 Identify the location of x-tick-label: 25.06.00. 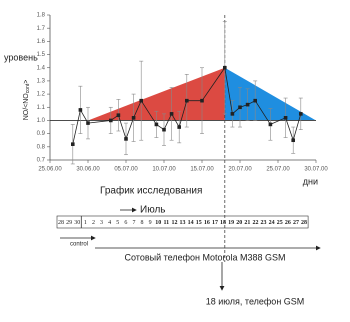
(50, 170).